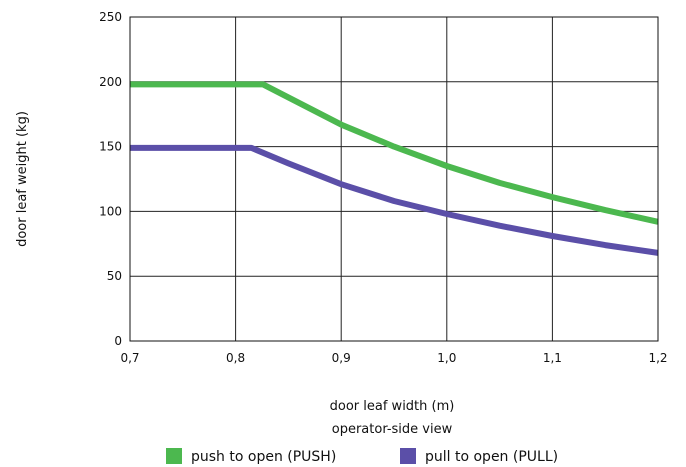  What do you see at coordinates (235, 358) in the screenshot?
I see `x-tick-label: 0,8` at bounding box center [235, 358].